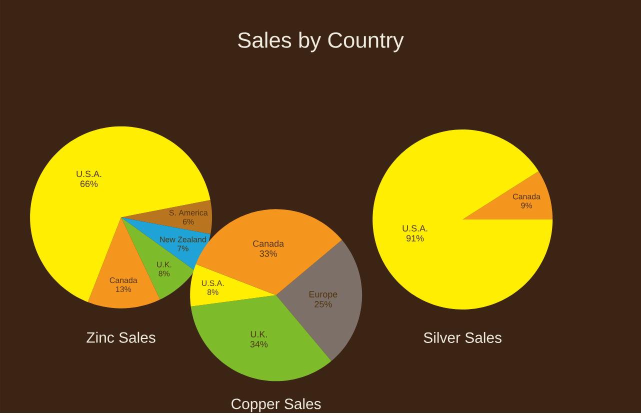 This screenshot has height=415, width=641. I want to click on slice-label: U.K., so click(258, 334).